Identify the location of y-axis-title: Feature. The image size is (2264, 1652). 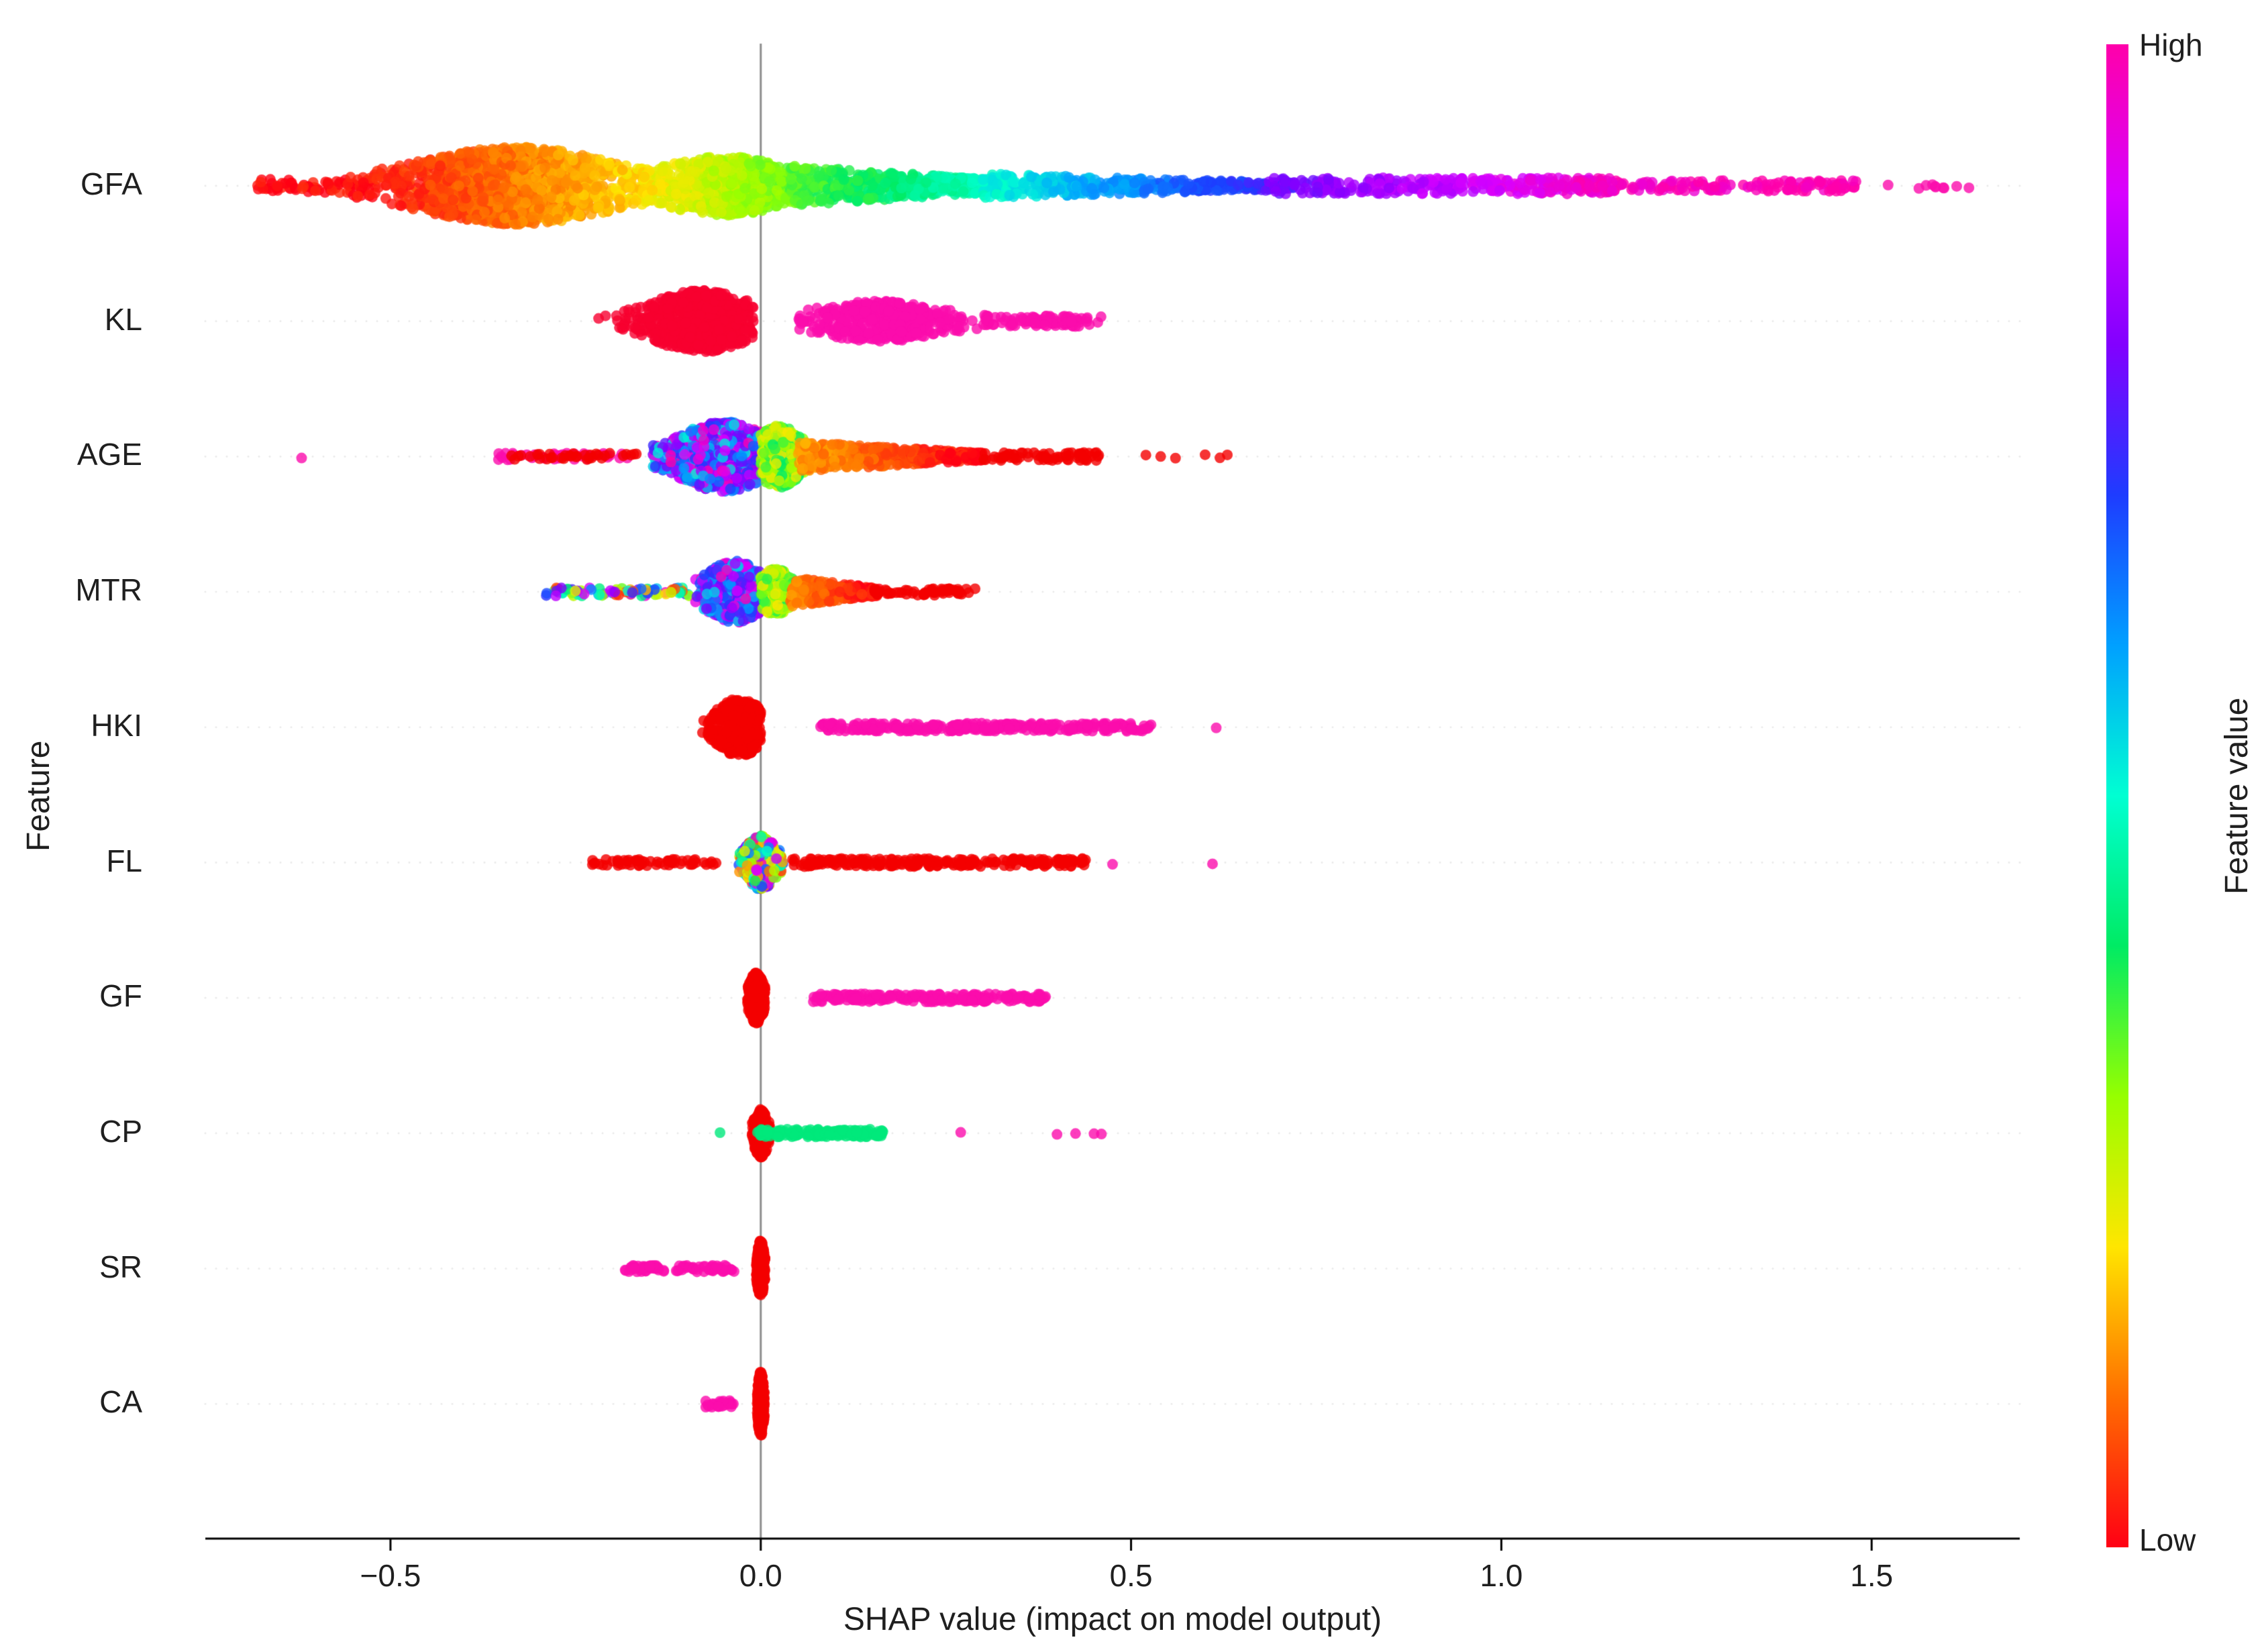
(38, 795).